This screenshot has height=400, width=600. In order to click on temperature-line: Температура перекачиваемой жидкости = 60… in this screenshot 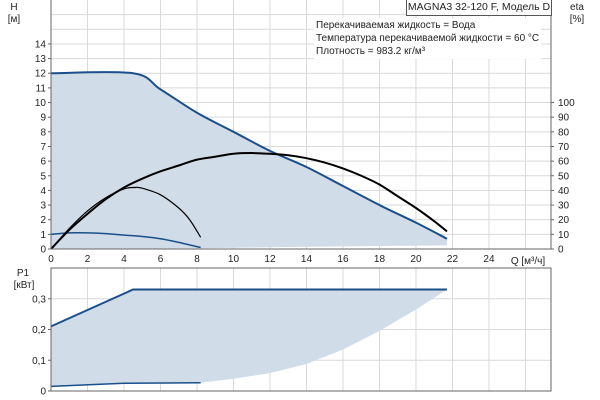, I will do `click(428, 38)`.